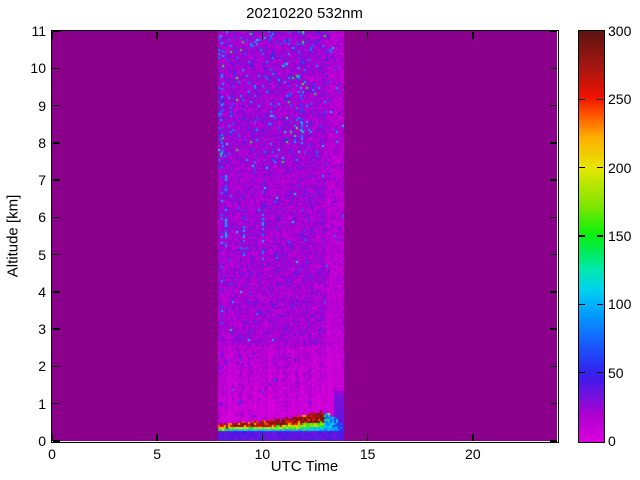 The height and width of the screenshot is (480, 640). I want to click on x-tick-label: 0, so click(52, 454).